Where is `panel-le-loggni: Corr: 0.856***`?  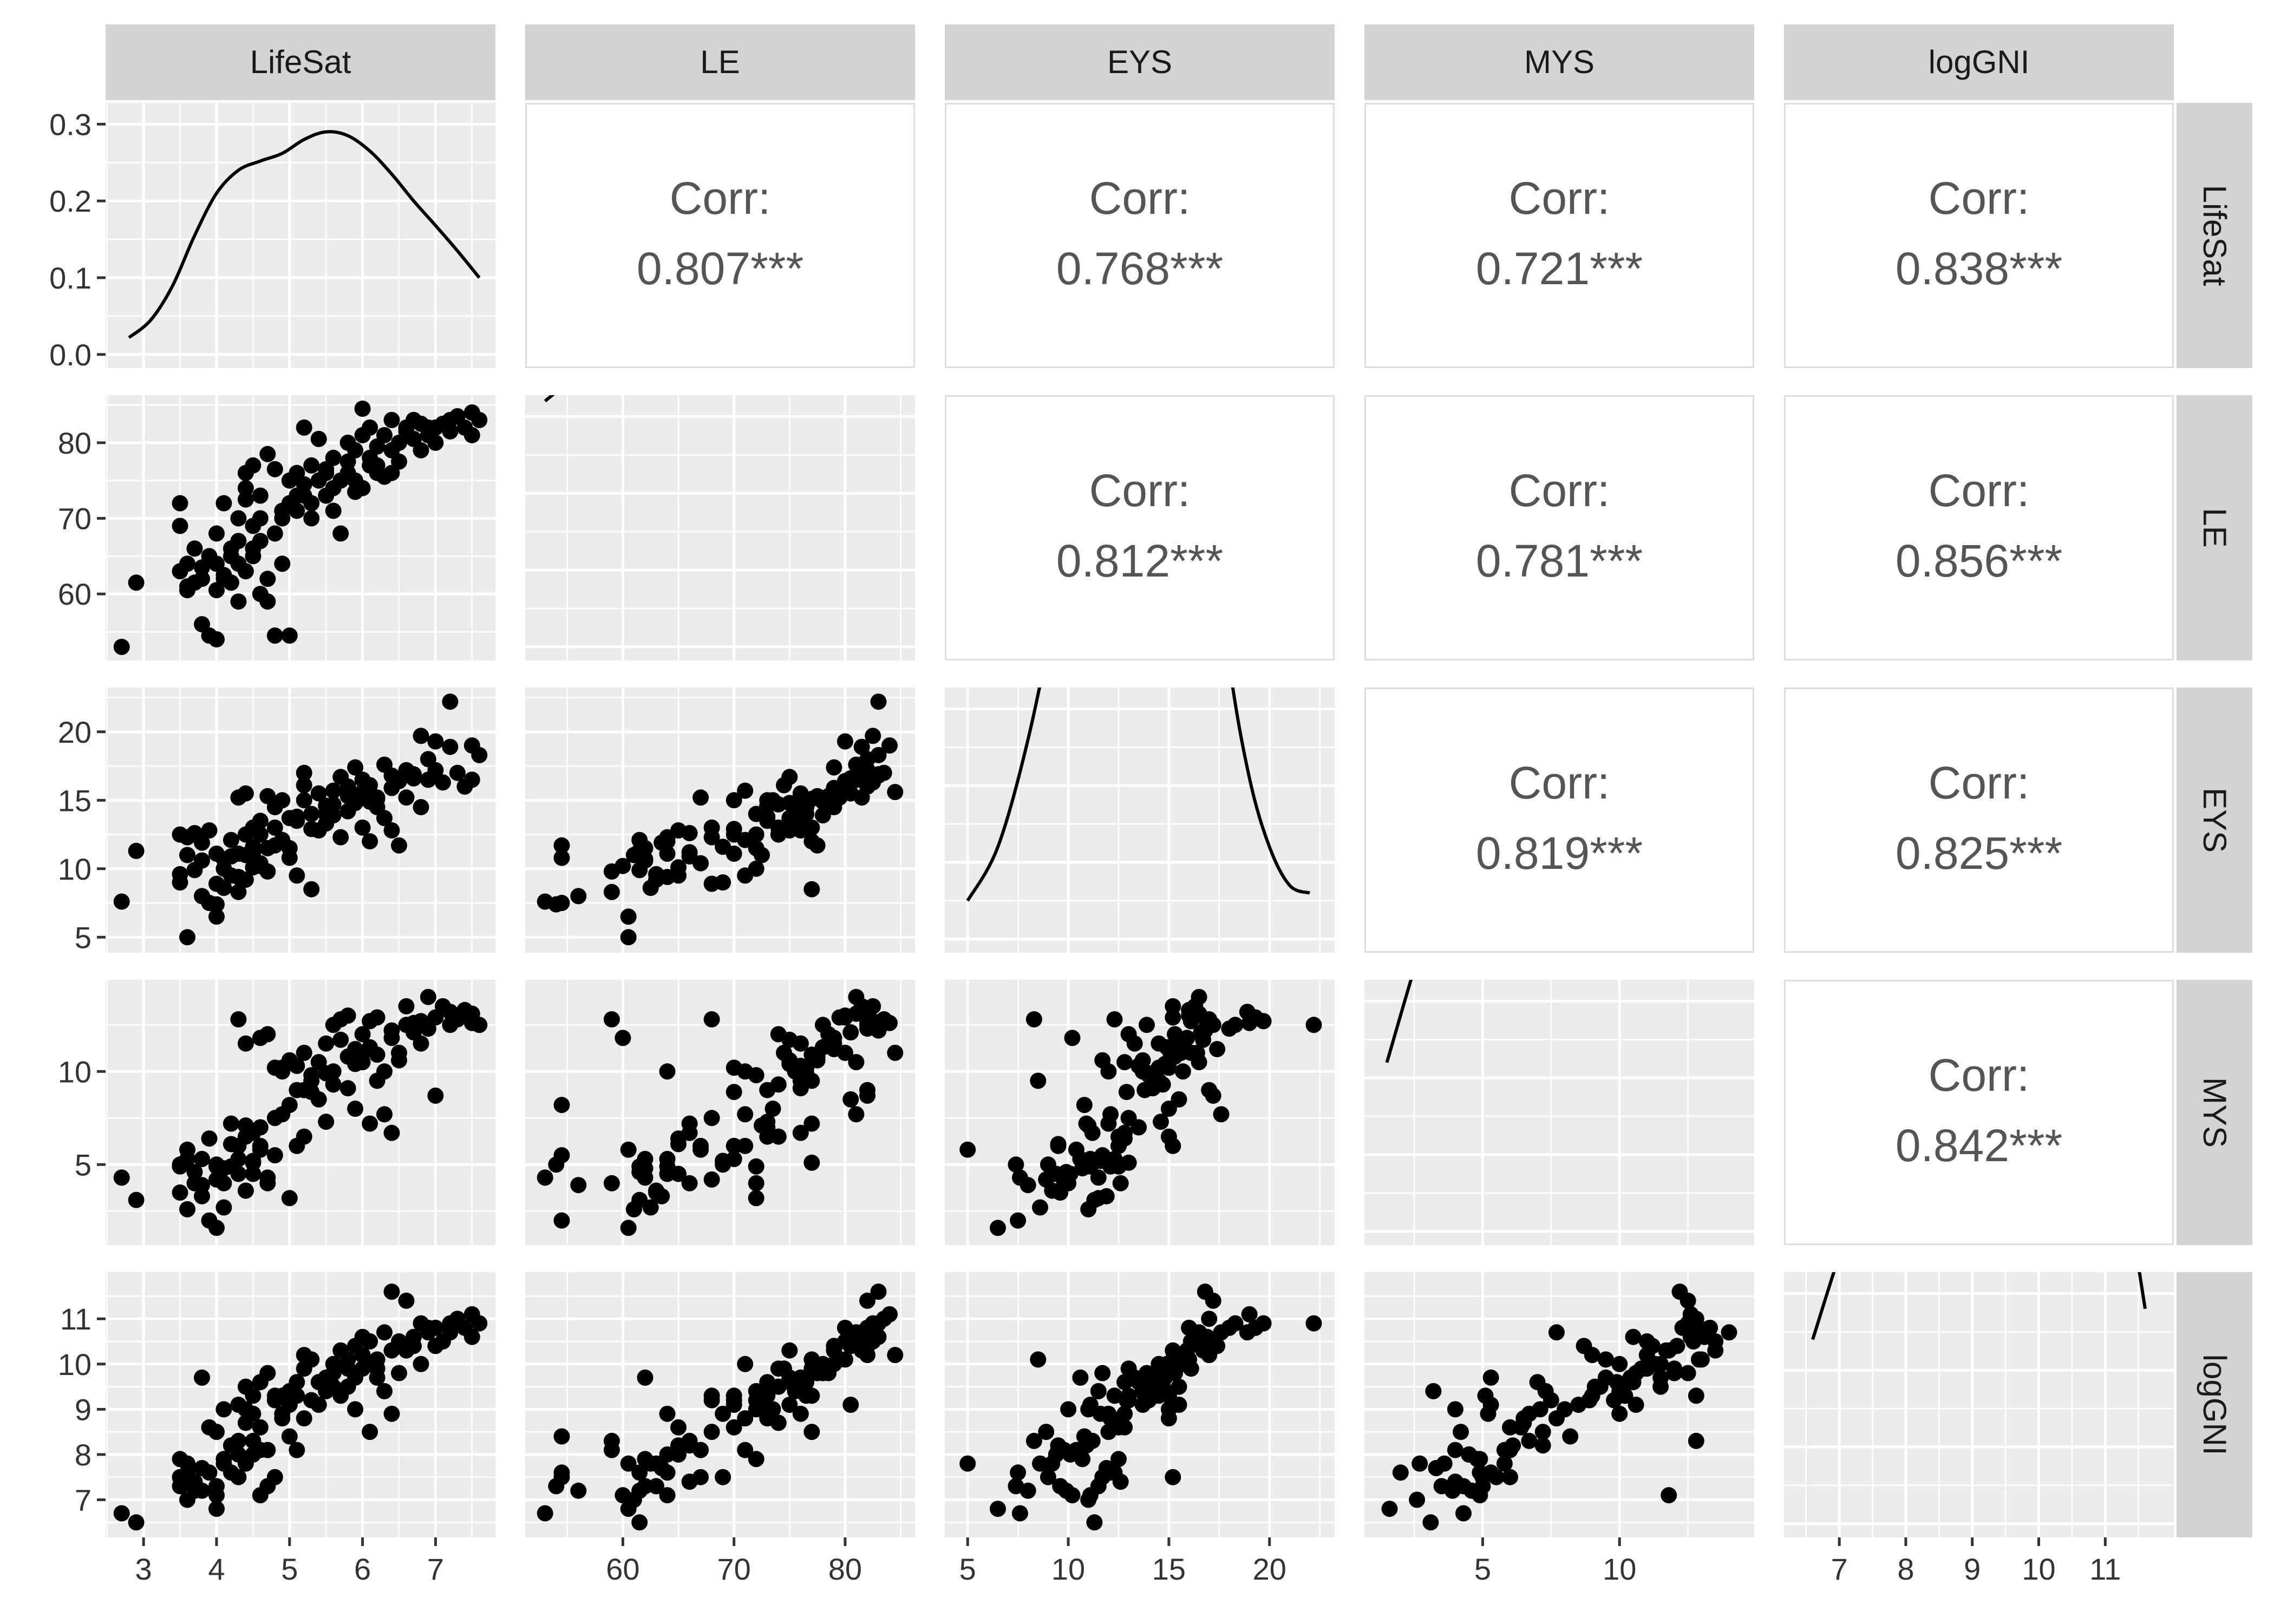 panel-le-loggni: Corr: 0.856*** is located at coordinates (1979, 527).